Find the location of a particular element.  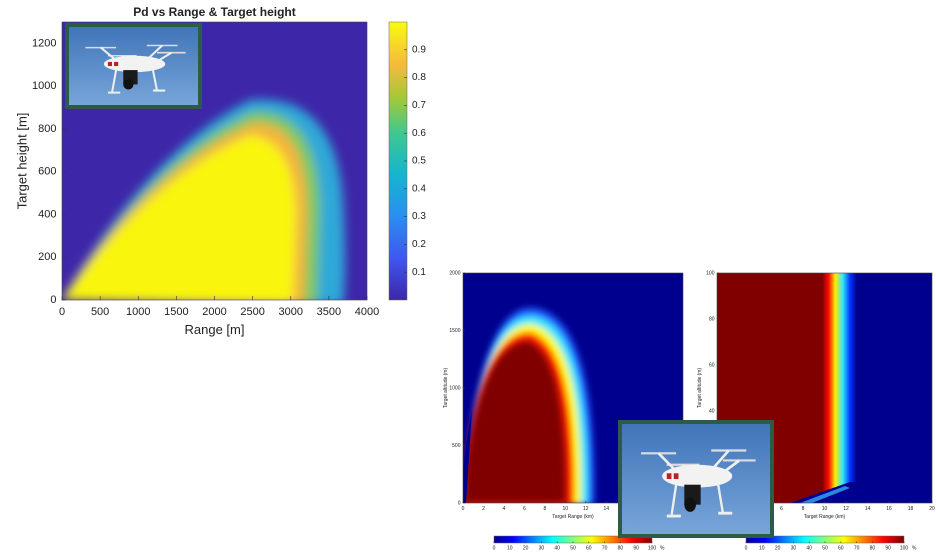

colorbar-tick-label: 0.5 is located at coordinates (419, 161).